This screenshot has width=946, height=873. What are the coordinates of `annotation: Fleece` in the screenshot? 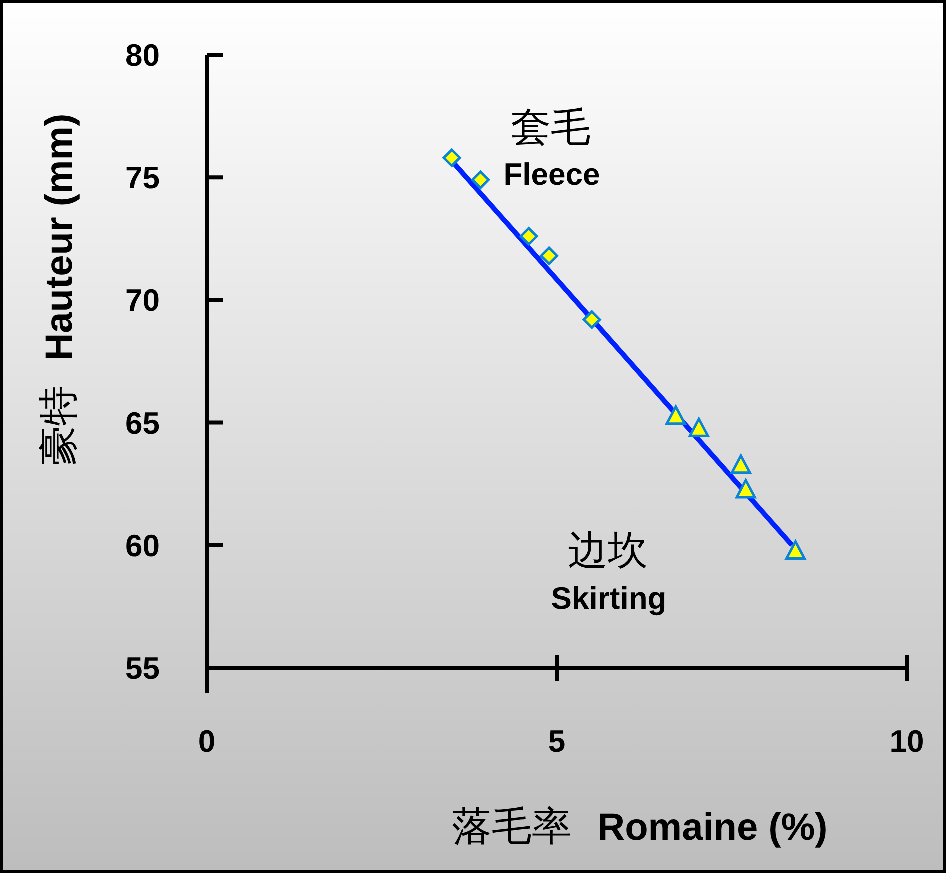 It's located at (552, 174).